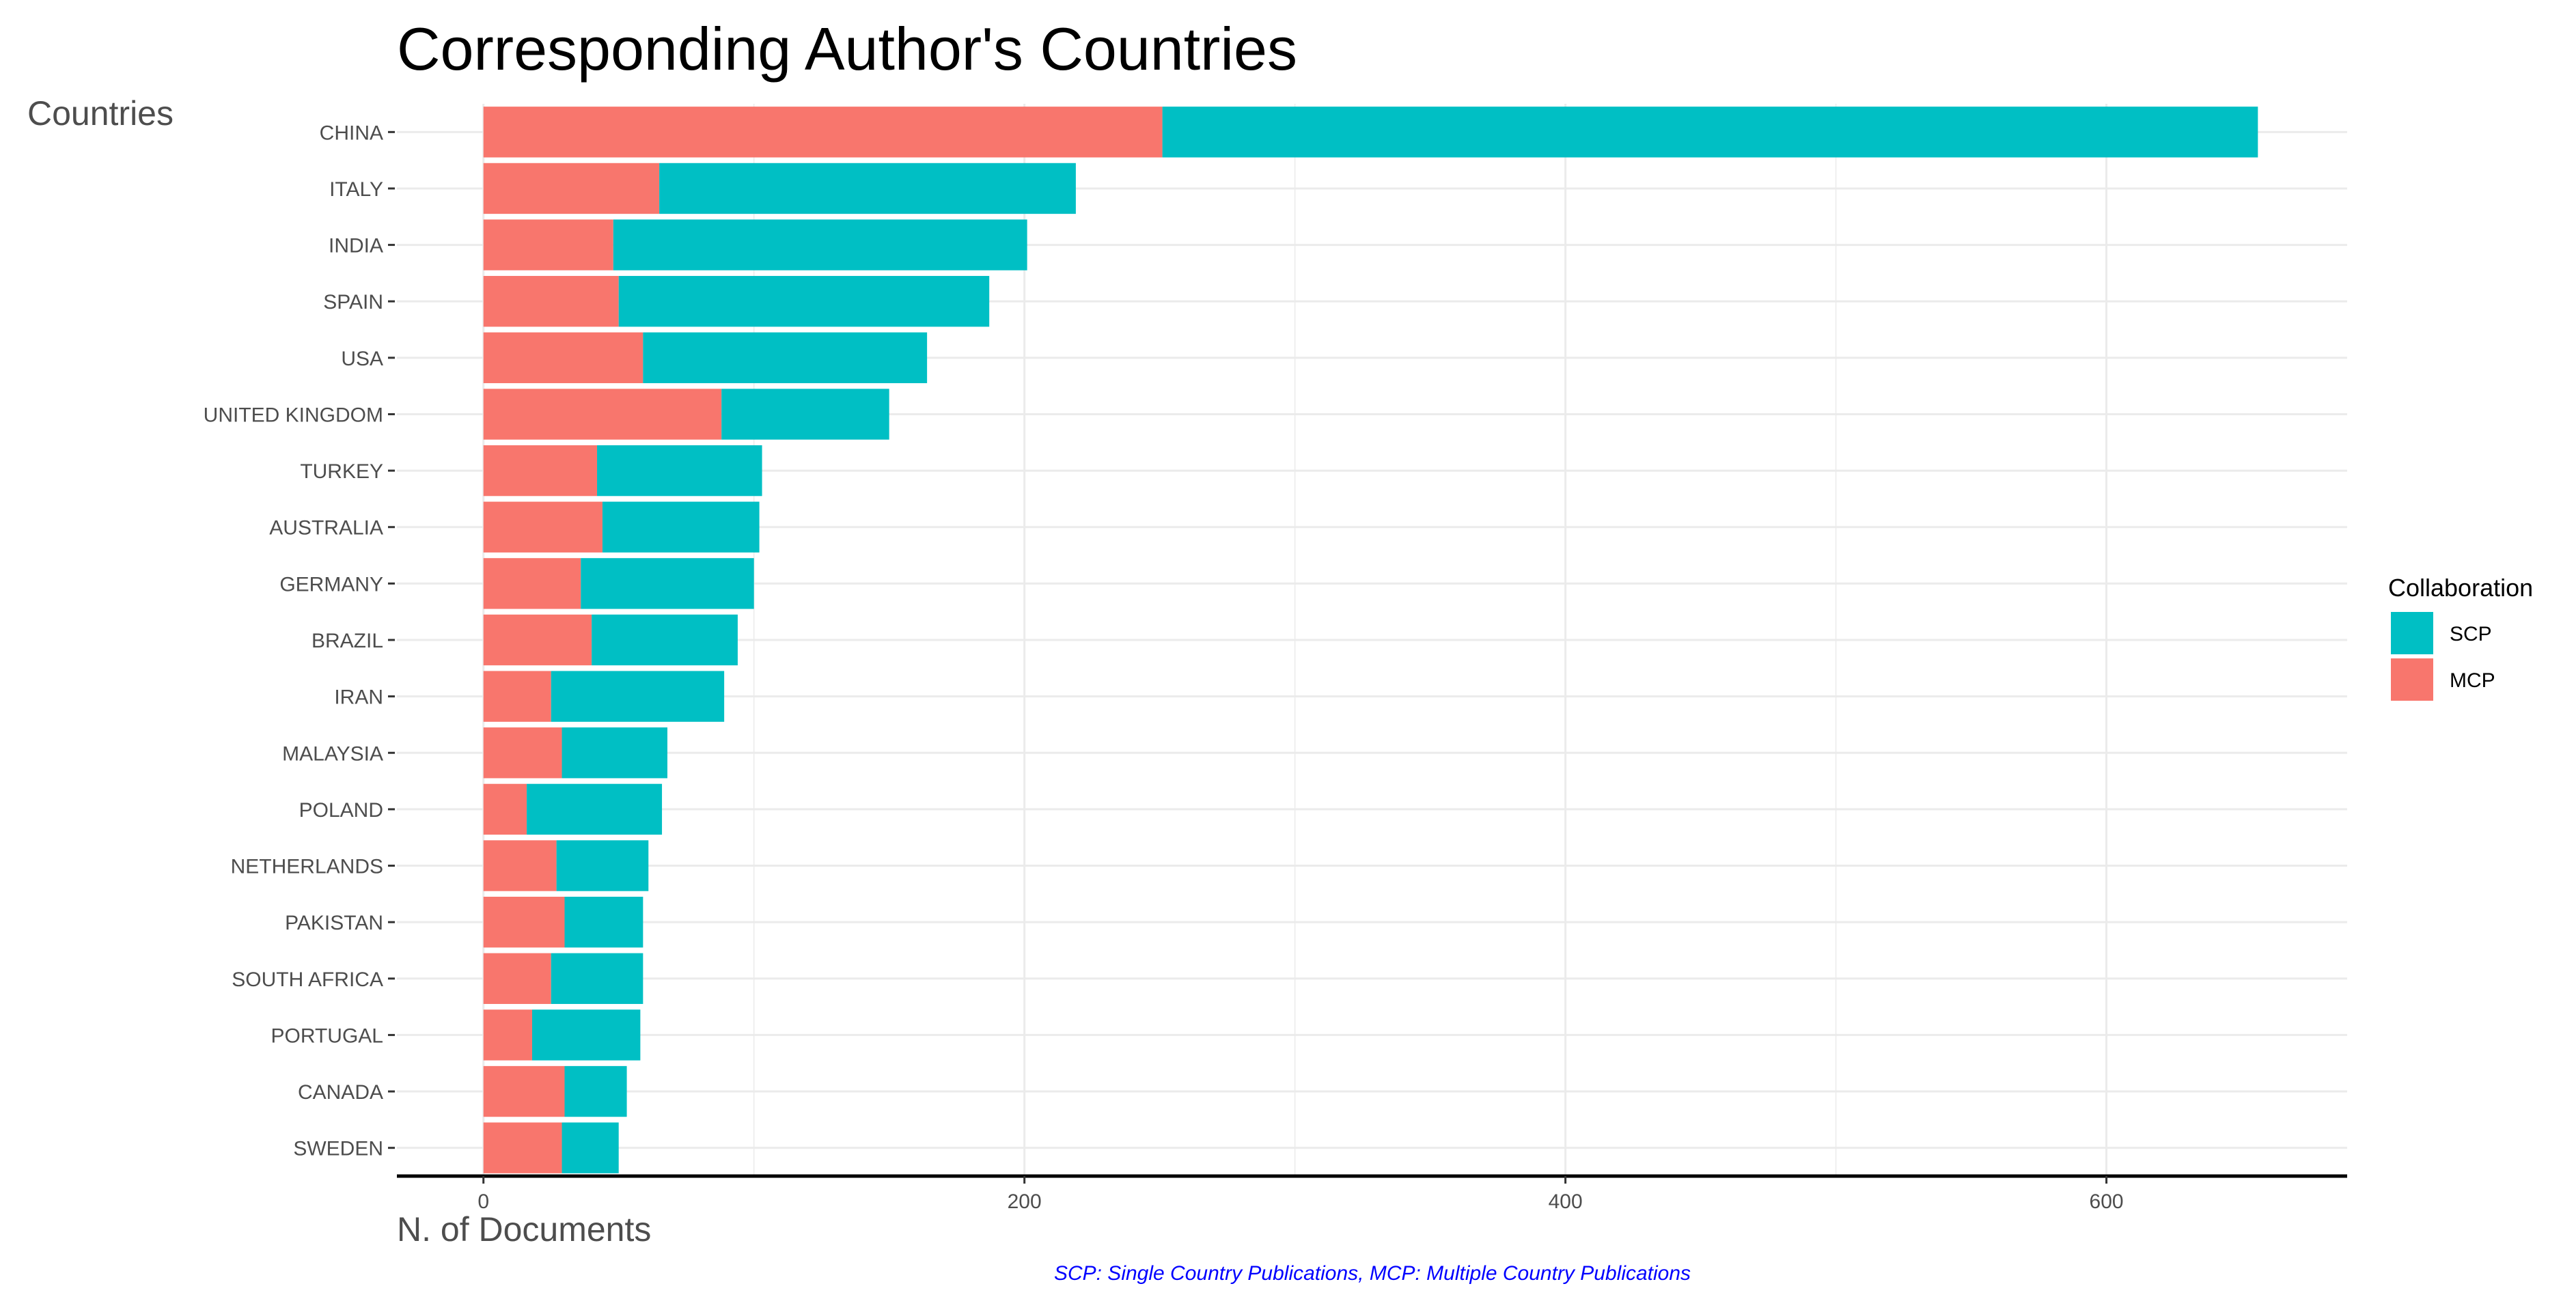 Image resolution: width=2576 pixels, height=1312 pixels. I want to click on y-tick-label-australia: AUSTRALIA, so click(326, 528).